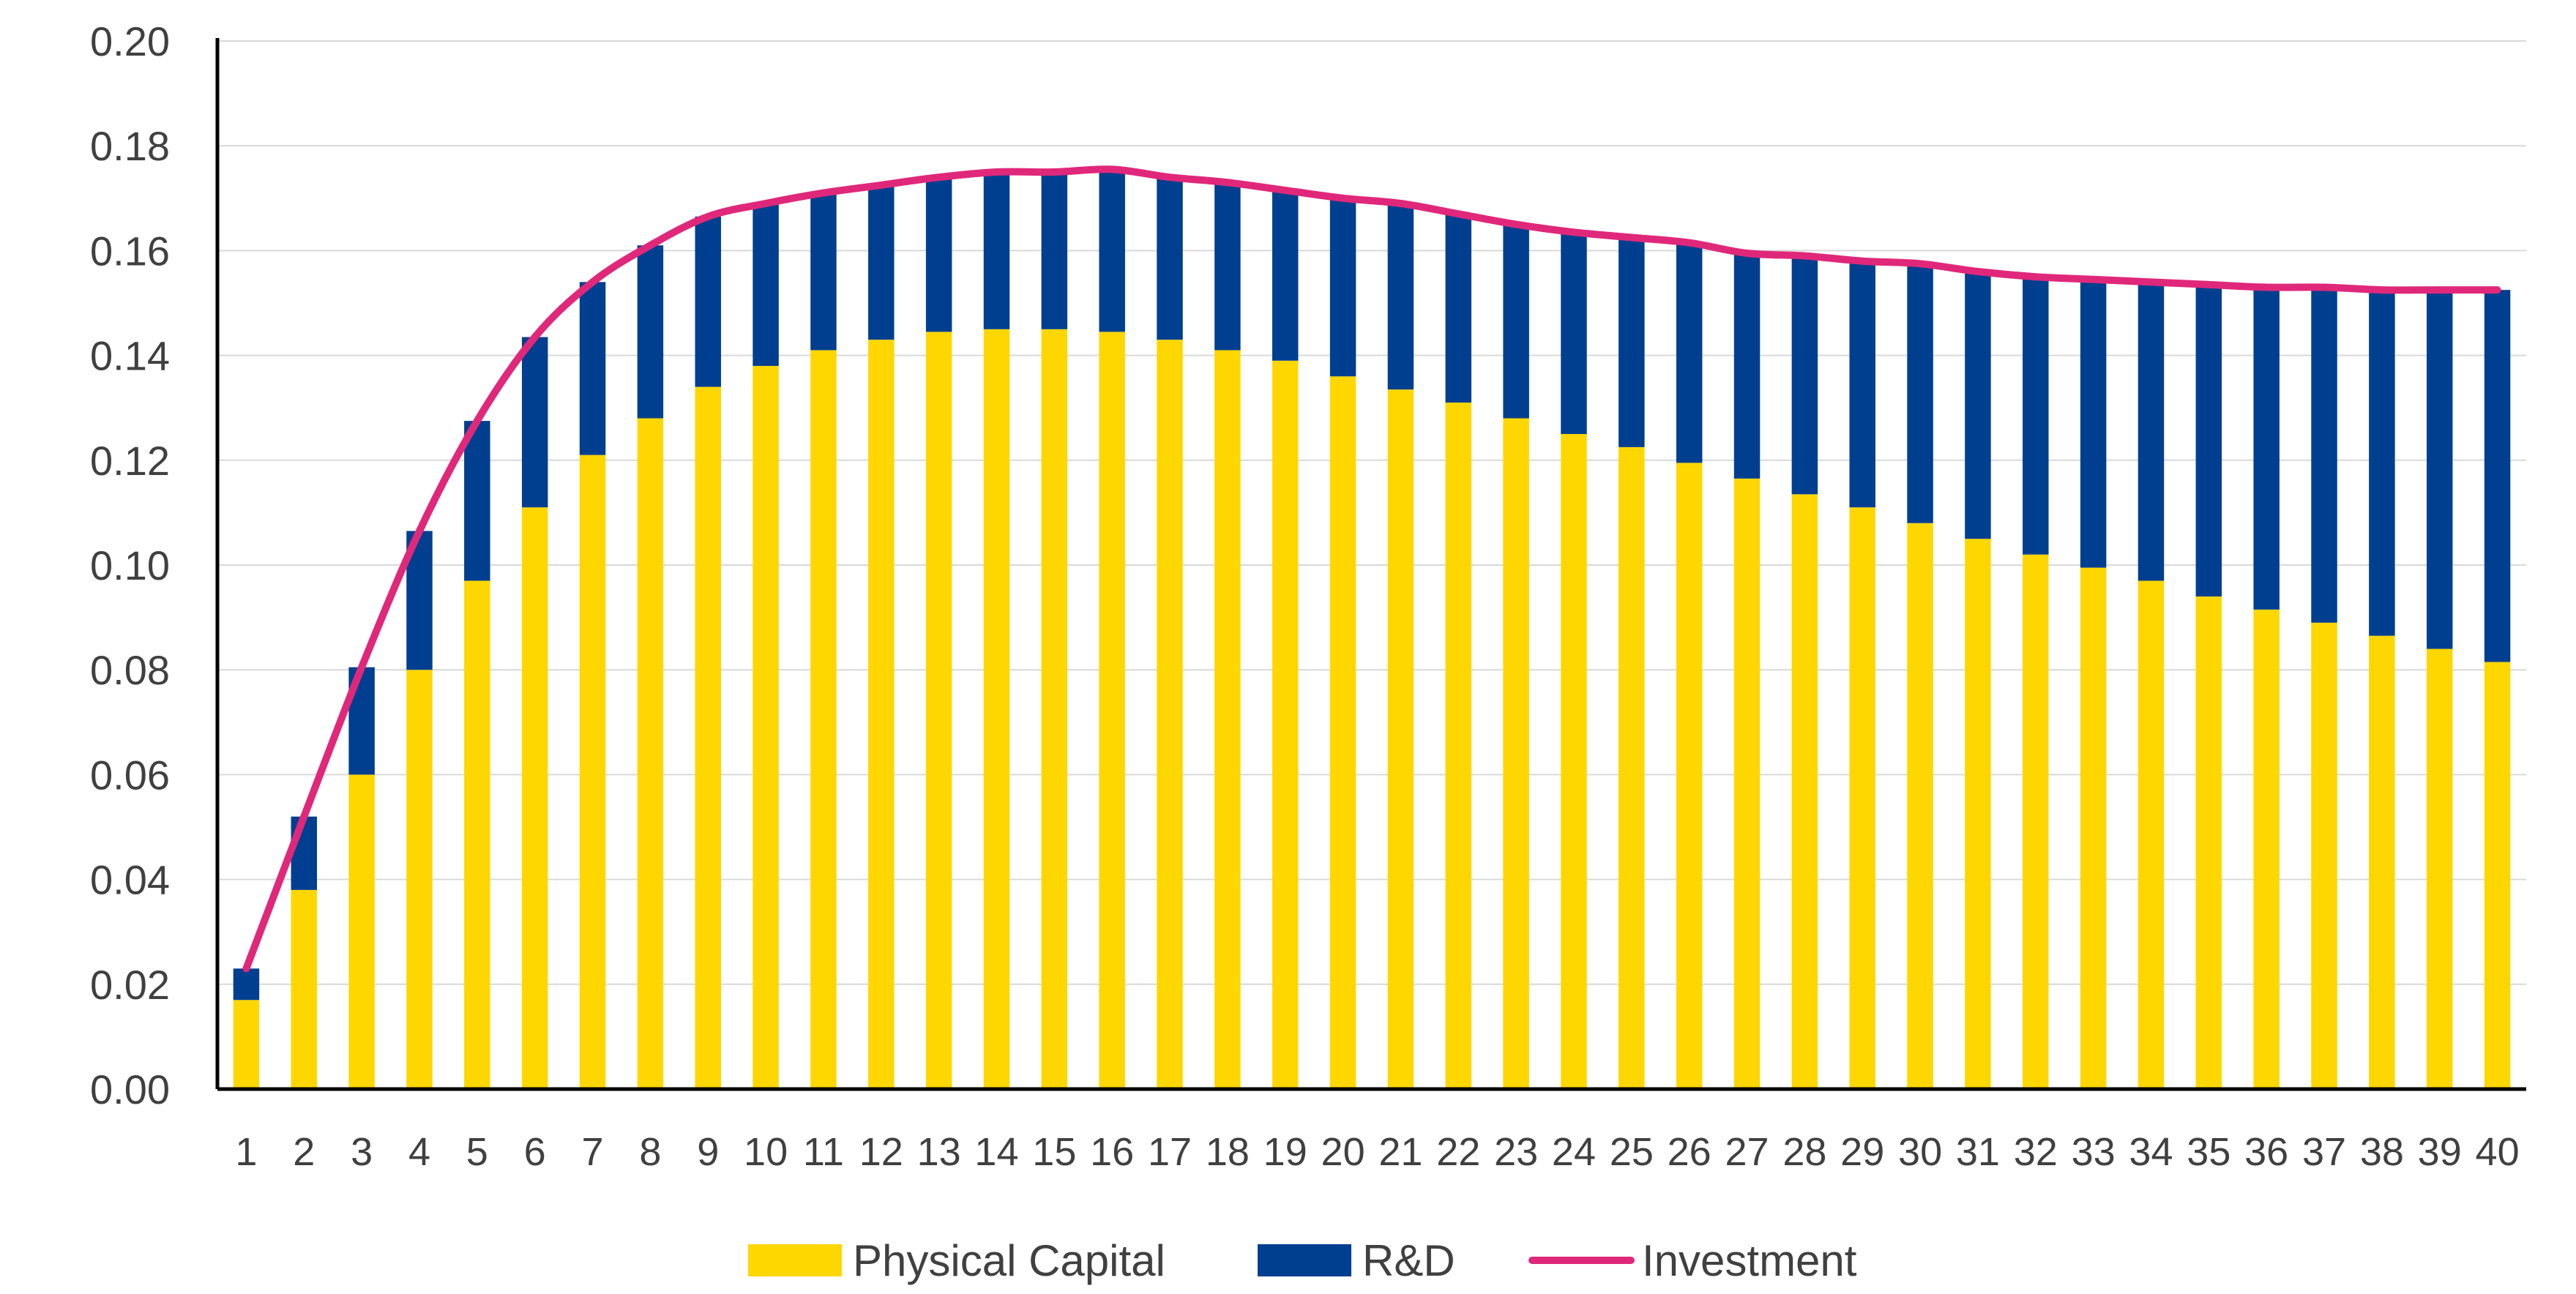  Describe the element at coordinates (2324, 1152) in the screenshot. I see `x-tick-label: 37` at that location.